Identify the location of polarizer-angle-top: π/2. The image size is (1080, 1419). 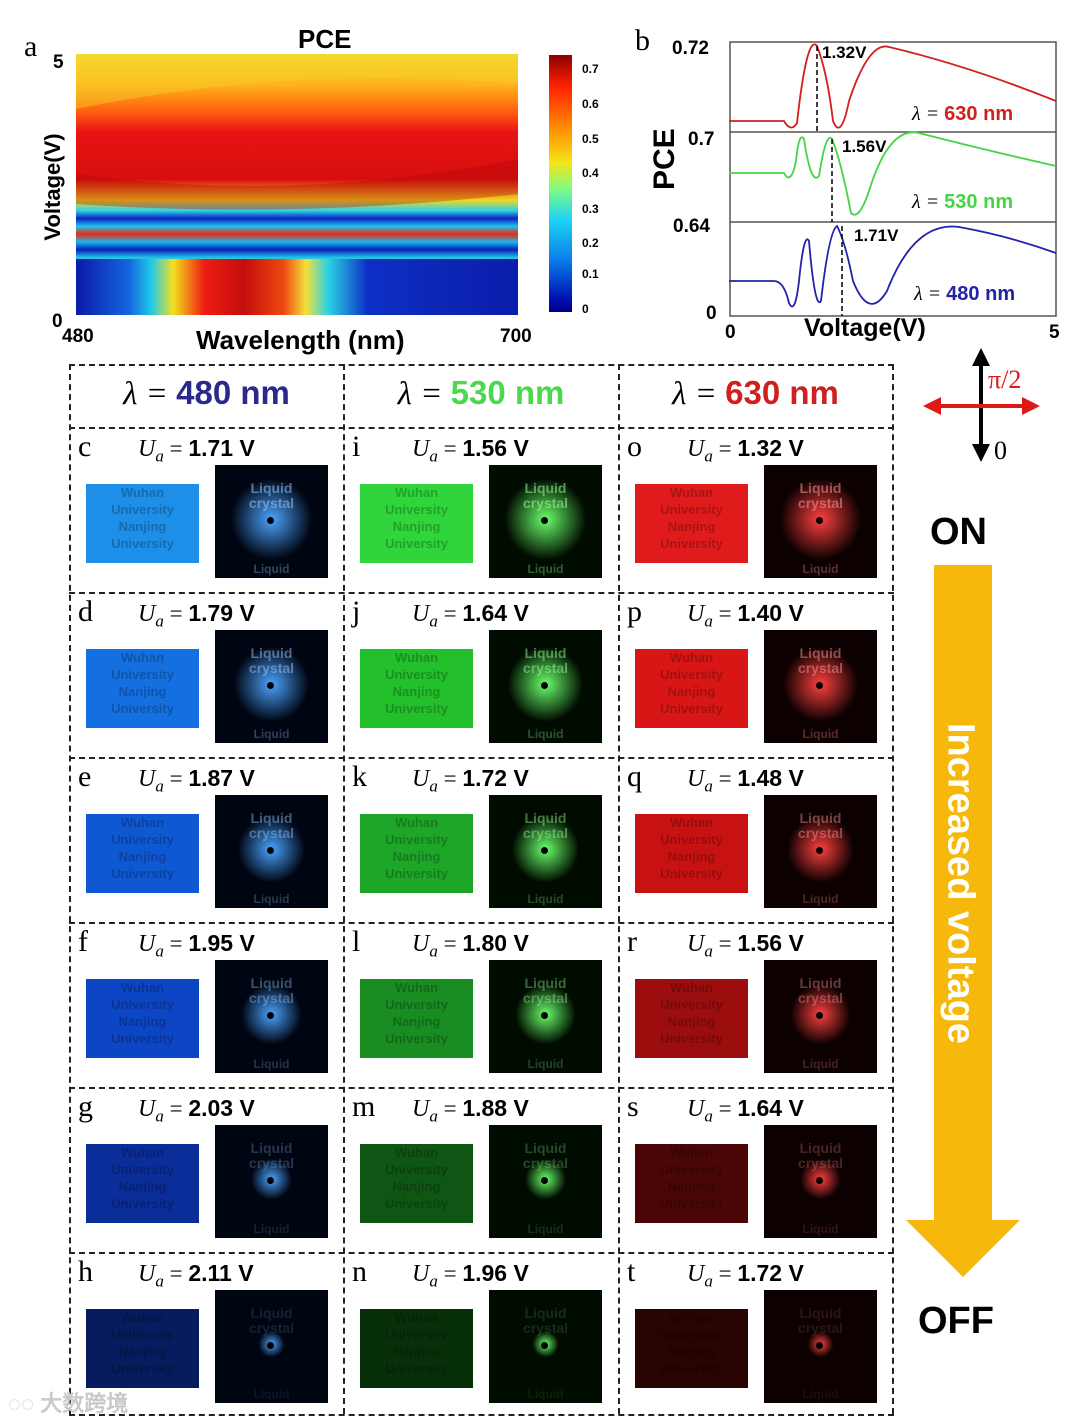
(1005, 379).